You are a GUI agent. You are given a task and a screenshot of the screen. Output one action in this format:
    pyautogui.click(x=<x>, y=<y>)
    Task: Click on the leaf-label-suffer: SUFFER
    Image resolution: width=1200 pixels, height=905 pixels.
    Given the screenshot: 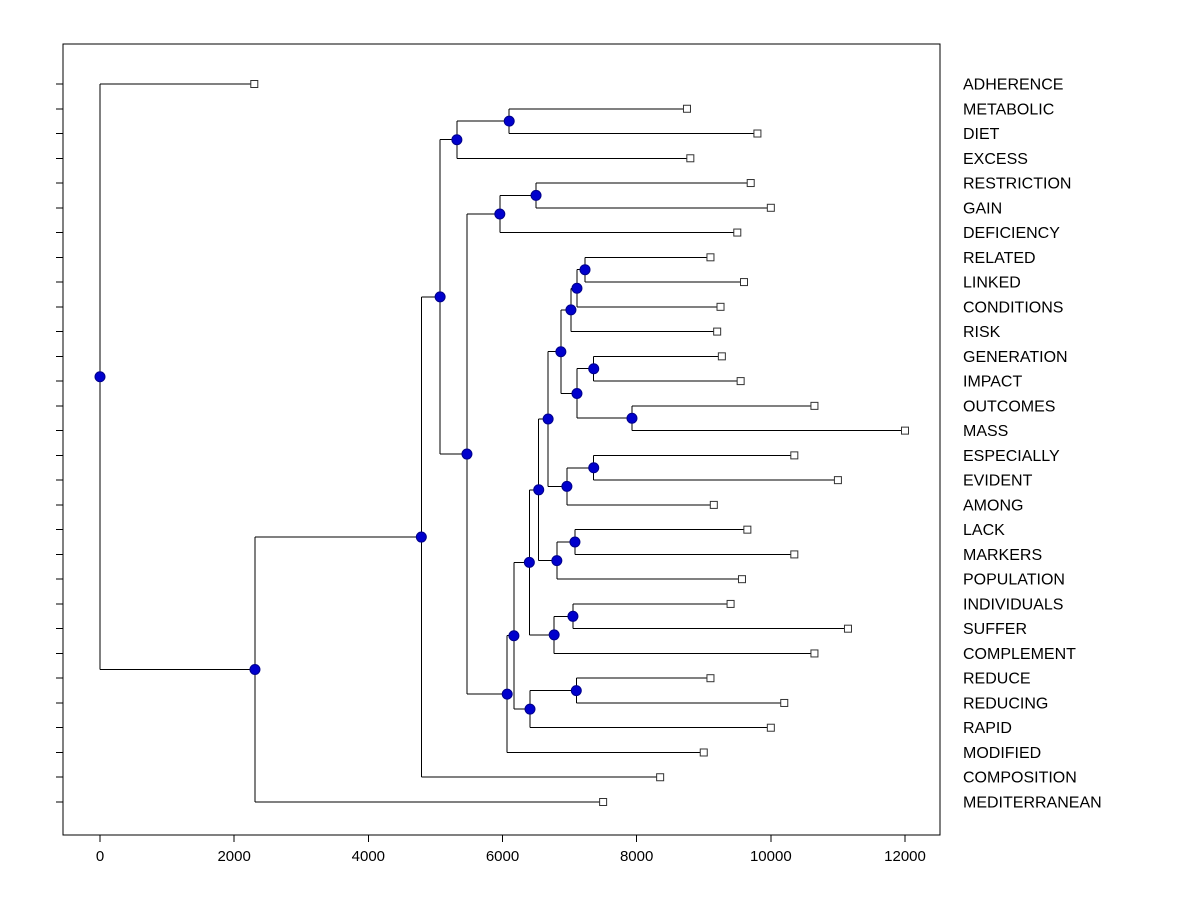 What is the action you would take?
    pyautogui.click(x=995, y=629)
    